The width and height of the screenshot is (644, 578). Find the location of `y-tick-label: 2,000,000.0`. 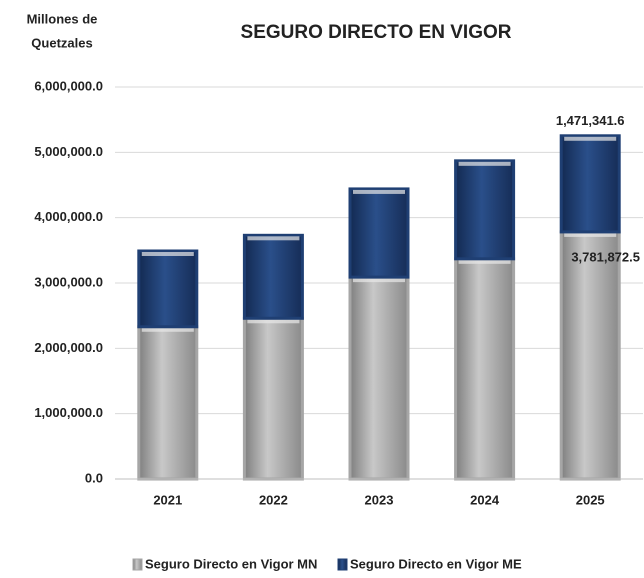

y-tick-label: 2,000,000.0 is located at coordinates (68, 347).